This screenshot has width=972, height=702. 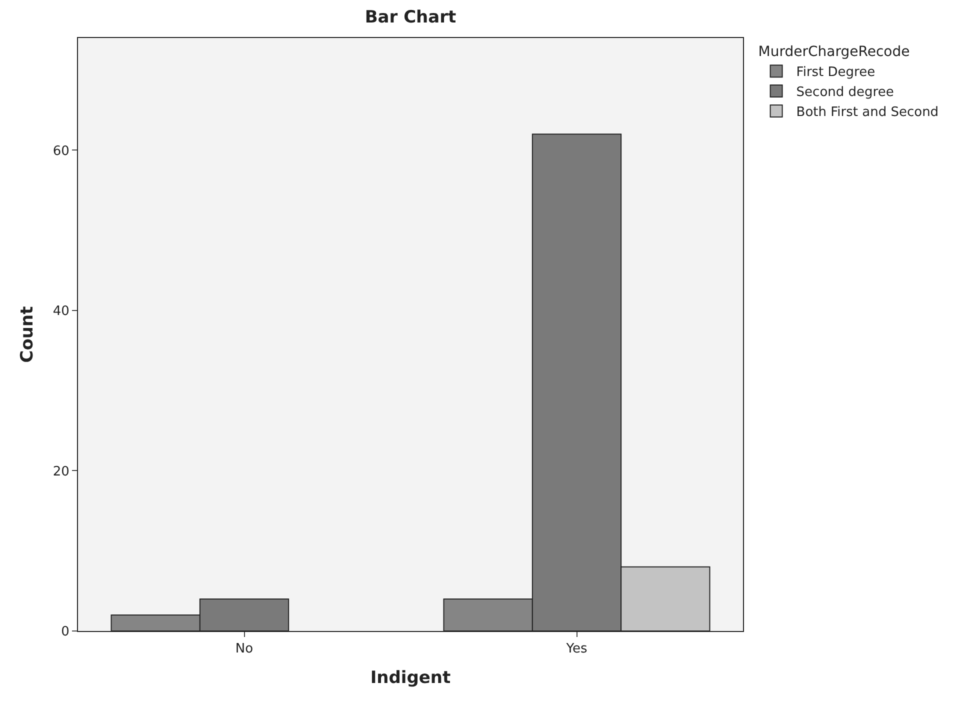 I want to click on y-tick-label: 0, so click(x=65, y=632).